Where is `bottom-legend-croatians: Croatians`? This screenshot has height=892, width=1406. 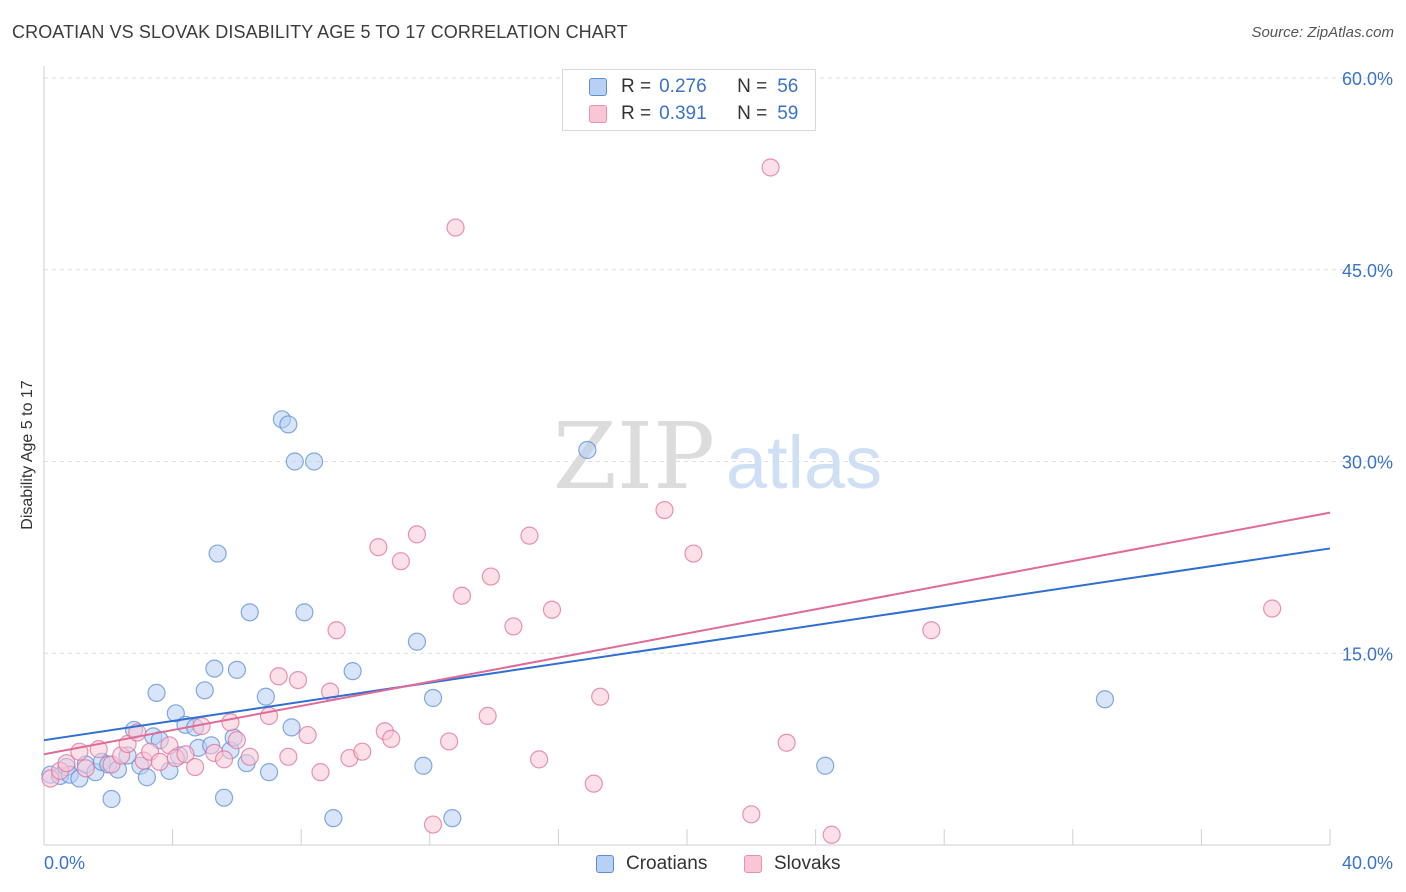
bottom-legend-croatians: Croatians is located at coordinates (651, 864).